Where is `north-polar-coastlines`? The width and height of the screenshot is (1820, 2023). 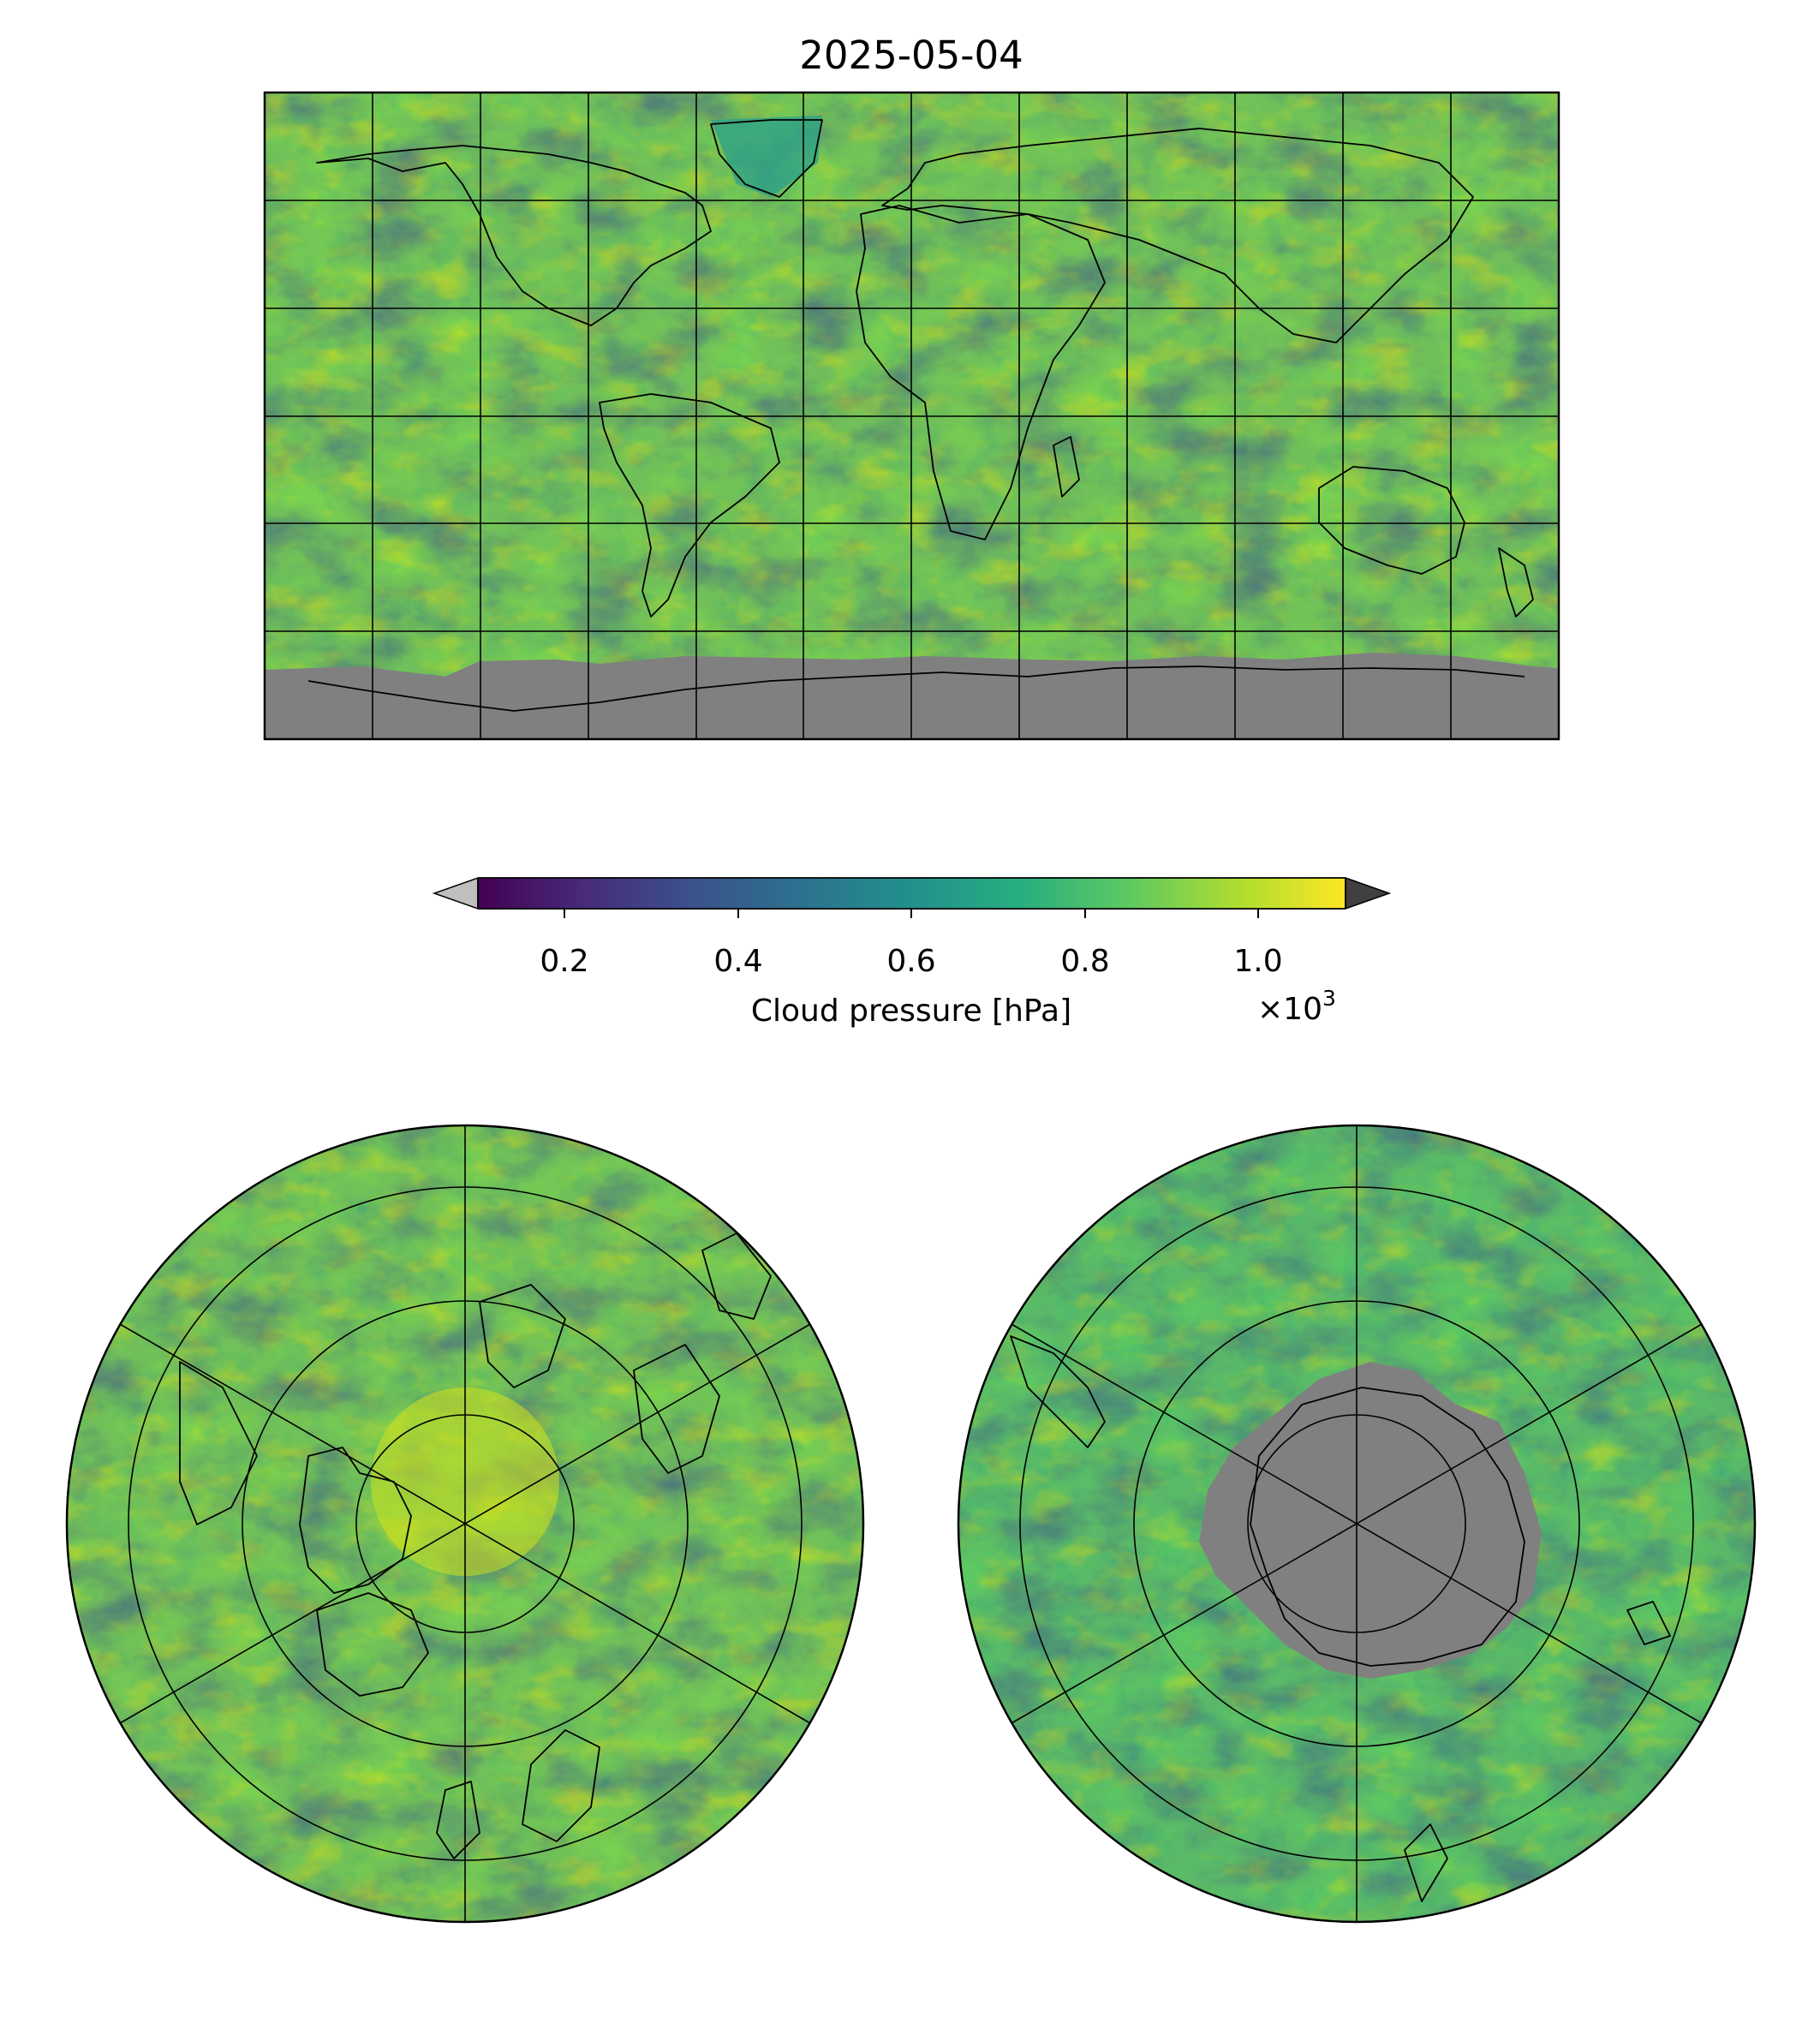 north-polar-coastlines is located at coordinates (475, 1545).